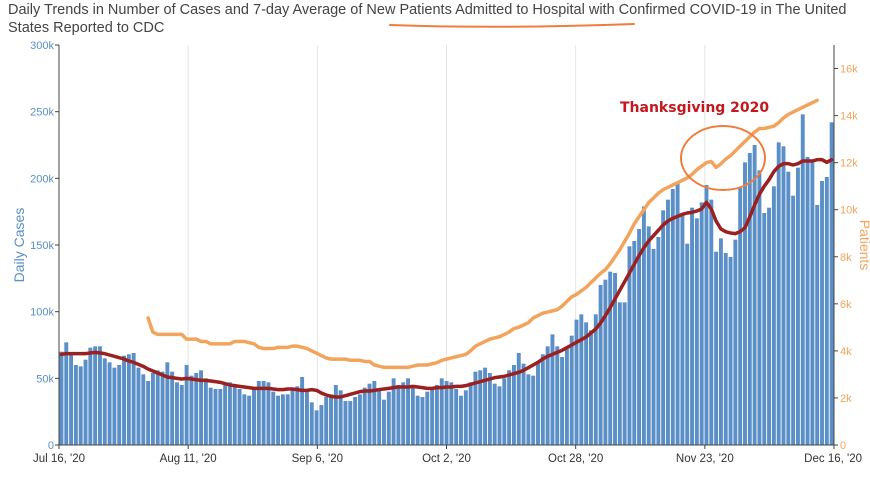 This screenshot has width=870, height=494. Describe the element at coordinates (51, 446) in the screenshot. I see `y-left-tick-label: 0` at that location.